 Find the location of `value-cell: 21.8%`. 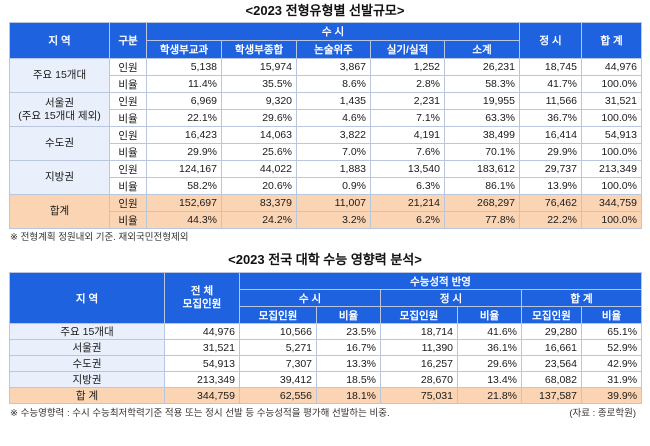

value-cell: 21.8% is located at coordinates (489, 395).